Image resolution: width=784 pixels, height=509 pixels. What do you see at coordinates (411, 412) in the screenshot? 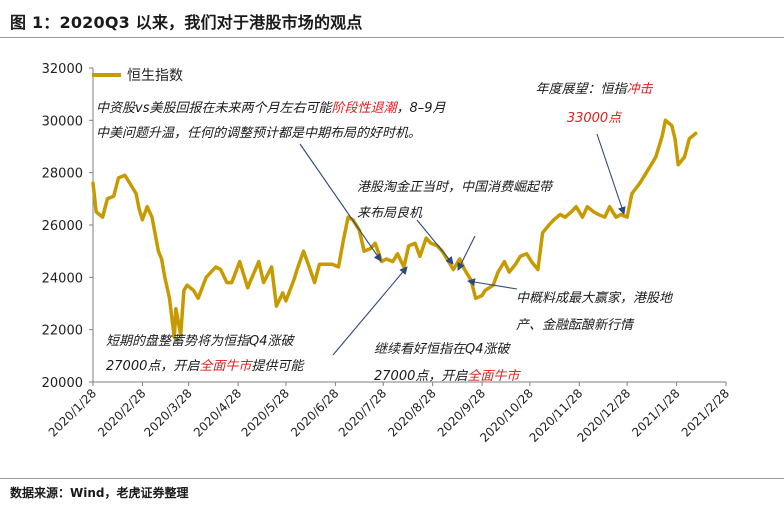
I see `x-tick-label: 2020/8/28` at bounding box center [411, 412].